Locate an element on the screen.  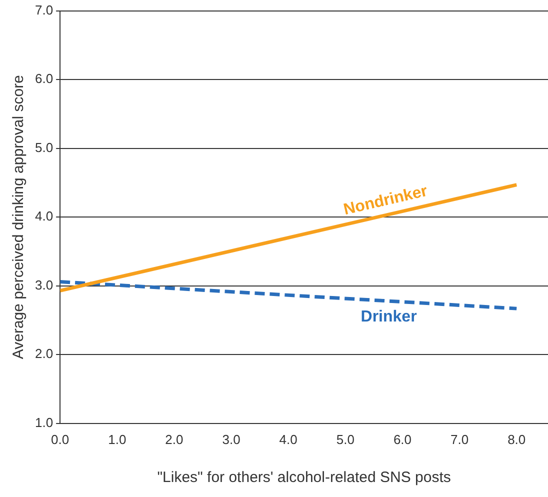
y-tick-label: 5.0 is located at coordinates (44, 147).